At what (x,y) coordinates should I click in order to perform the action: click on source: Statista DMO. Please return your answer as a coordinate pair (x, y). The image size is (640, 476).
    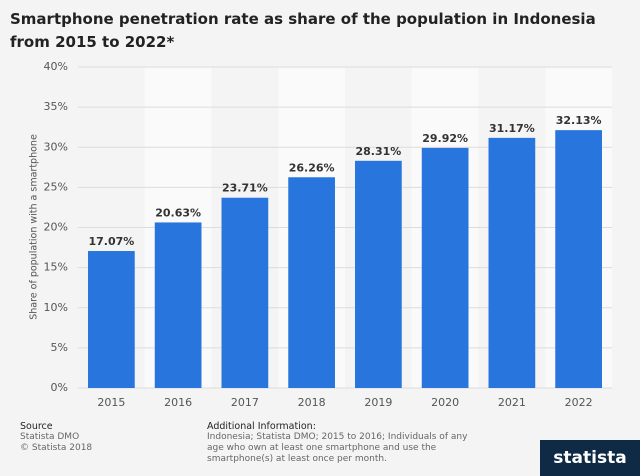
    Looking at the image, I should click on (50, 437).